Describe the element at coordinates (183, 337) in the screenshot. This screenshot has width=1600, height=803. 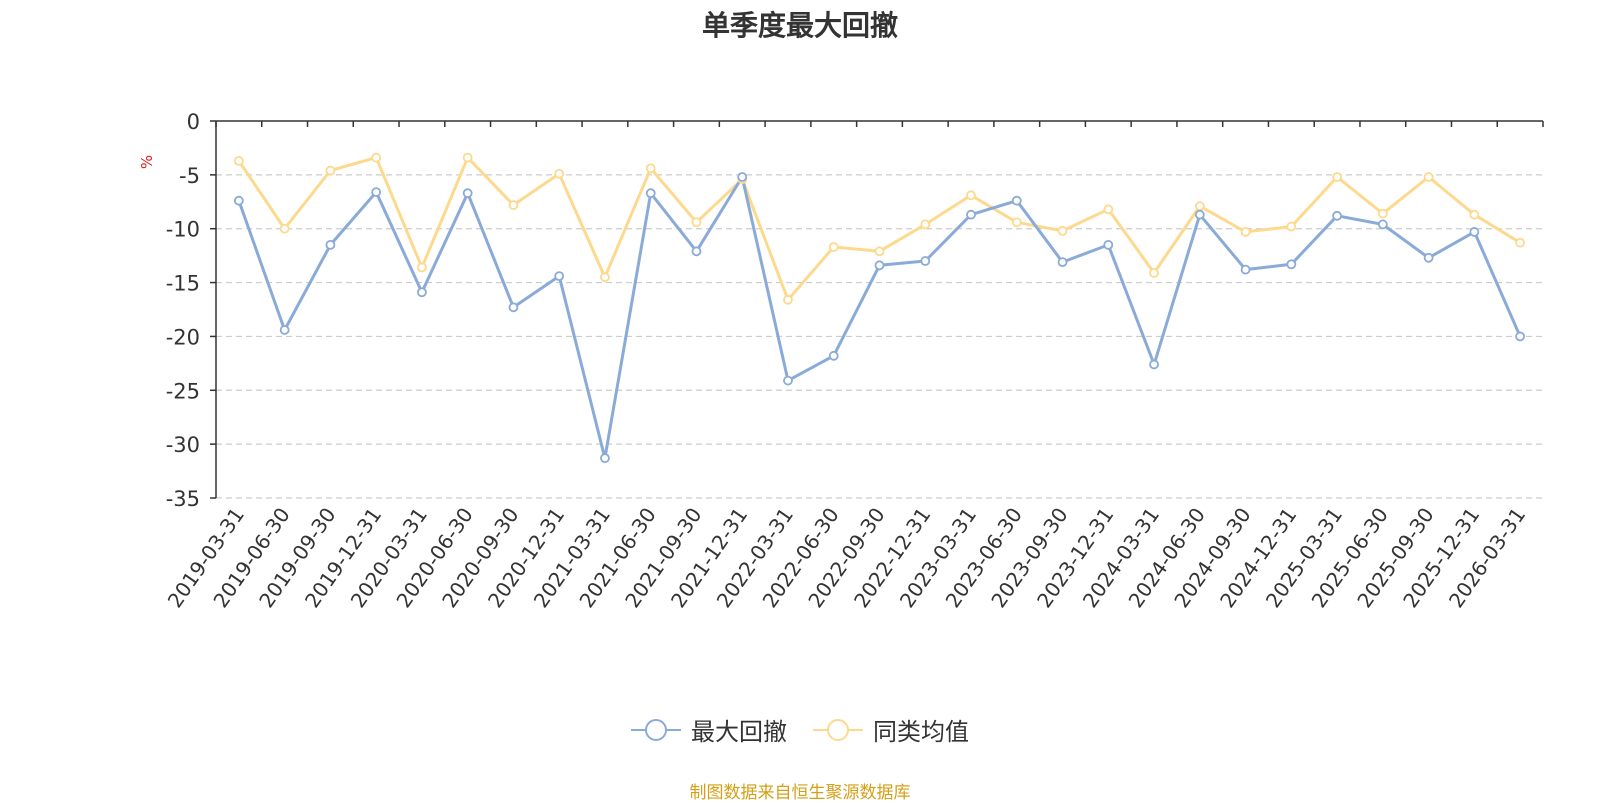
I see `y-tick-label: -20` at that location.